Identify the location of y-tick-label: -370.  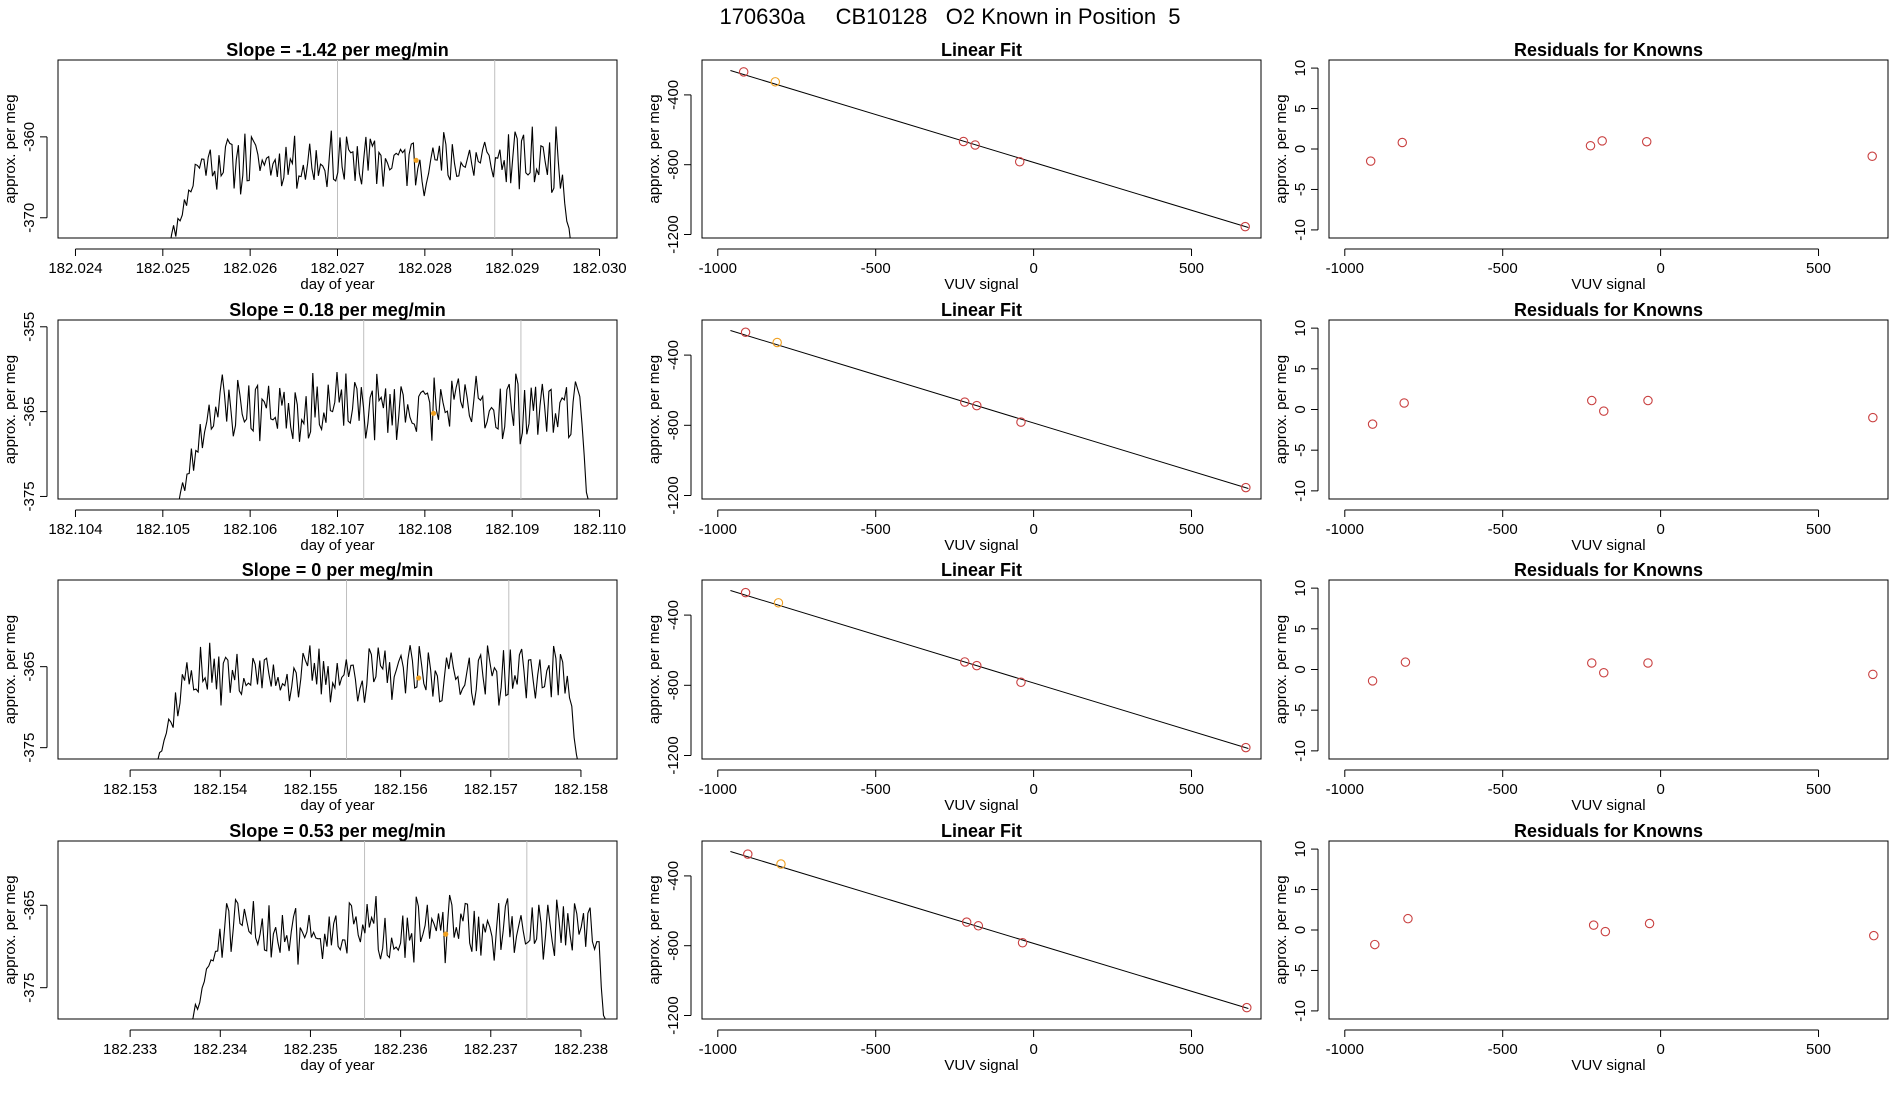
(29, 218).